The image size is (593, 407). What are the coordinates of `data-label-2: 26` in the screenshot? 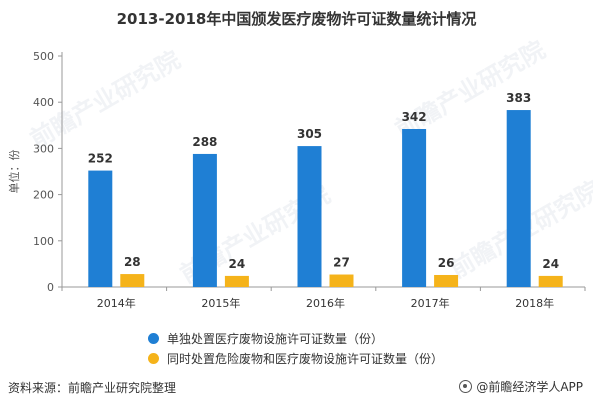 It's located at (446, 263).